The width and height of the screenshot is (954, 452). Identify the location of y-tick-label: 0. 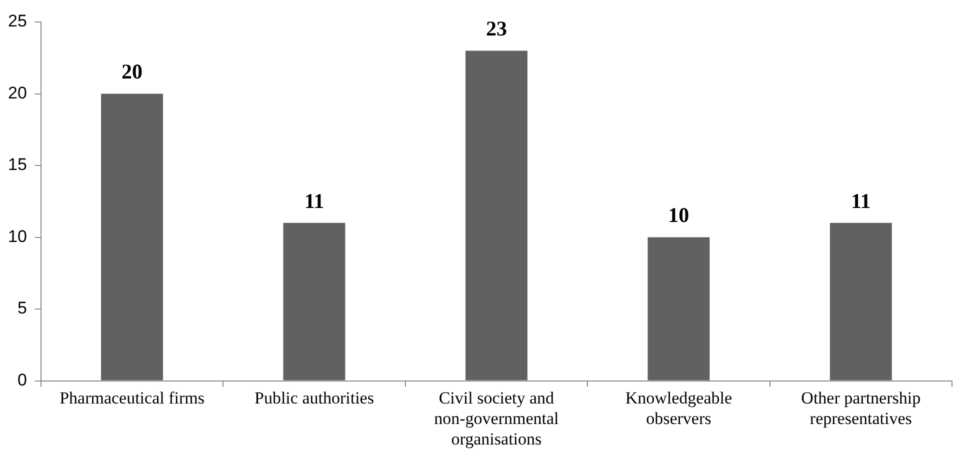
(22, 380).